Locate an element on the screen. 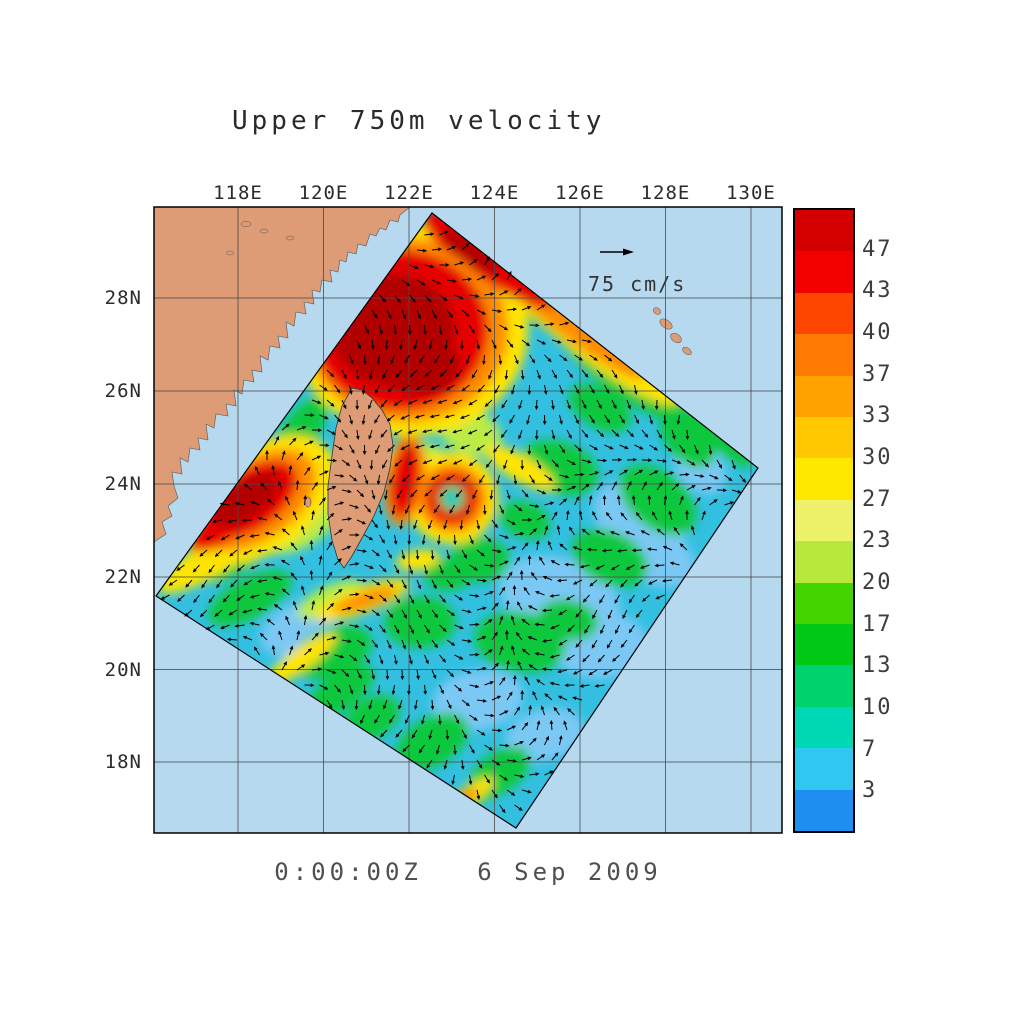 This screenshot has width=1024, height=1024. reference-vector-label: 75 cm/s is located at coordinates (637, 284).